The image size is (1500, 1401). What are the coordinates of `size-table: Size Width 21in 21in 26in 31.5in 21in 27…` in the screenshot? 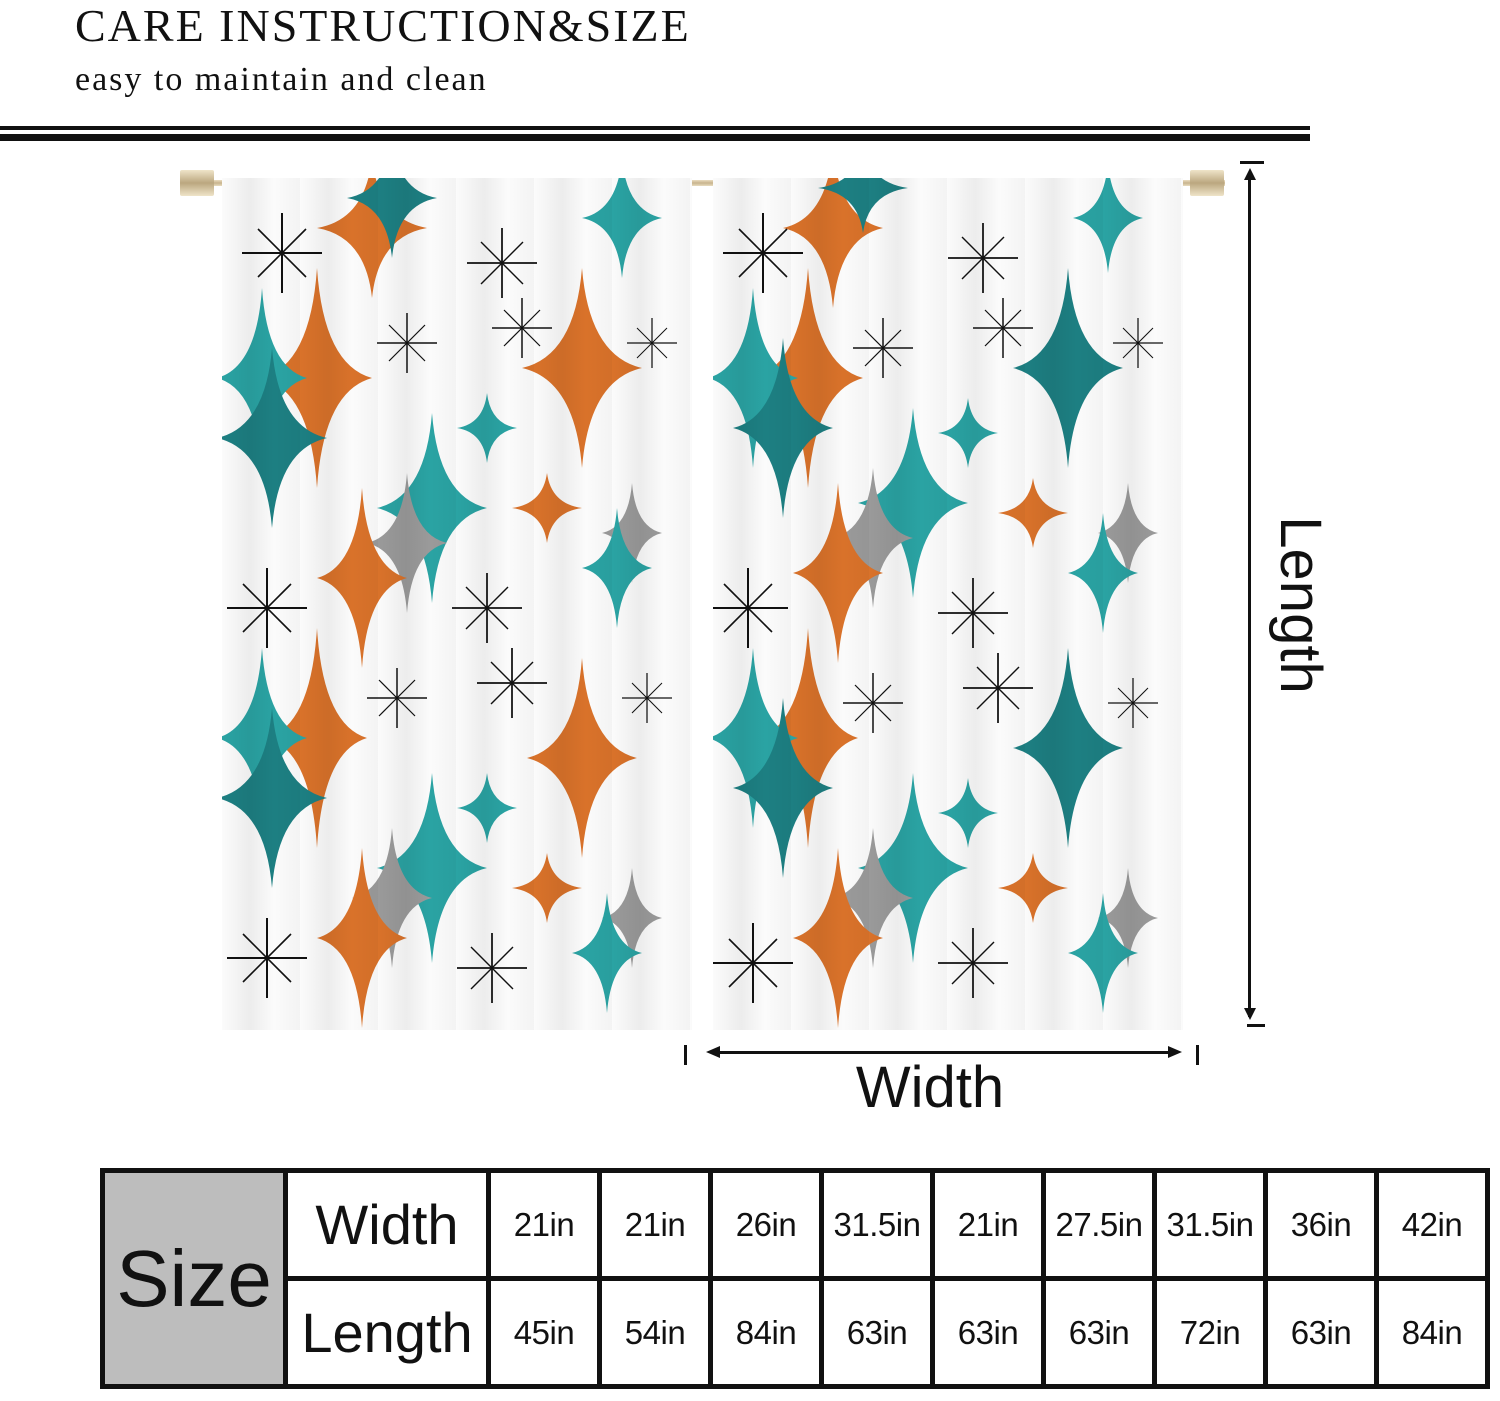 It's located at (795, 1278).